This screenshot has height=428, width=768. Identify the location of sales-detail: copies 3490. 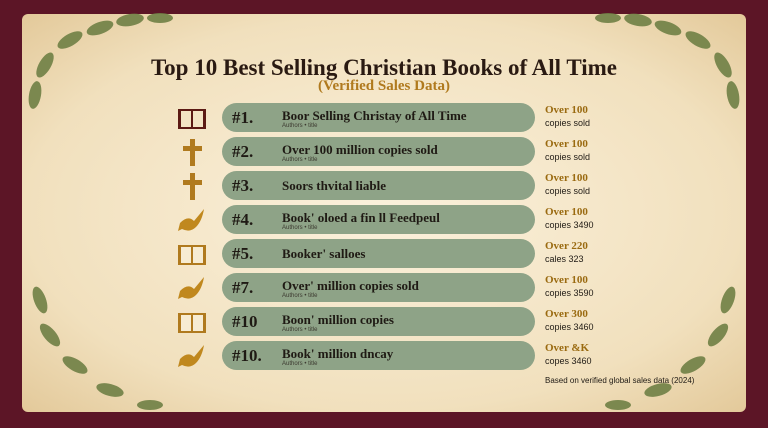
(569, 225).